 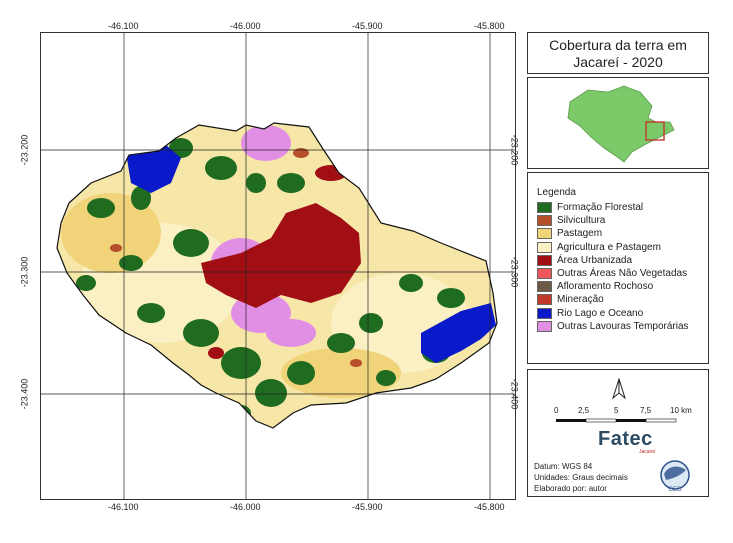 I want to click on bottom-tick-4: -45.800, so click(x=489, y=507).